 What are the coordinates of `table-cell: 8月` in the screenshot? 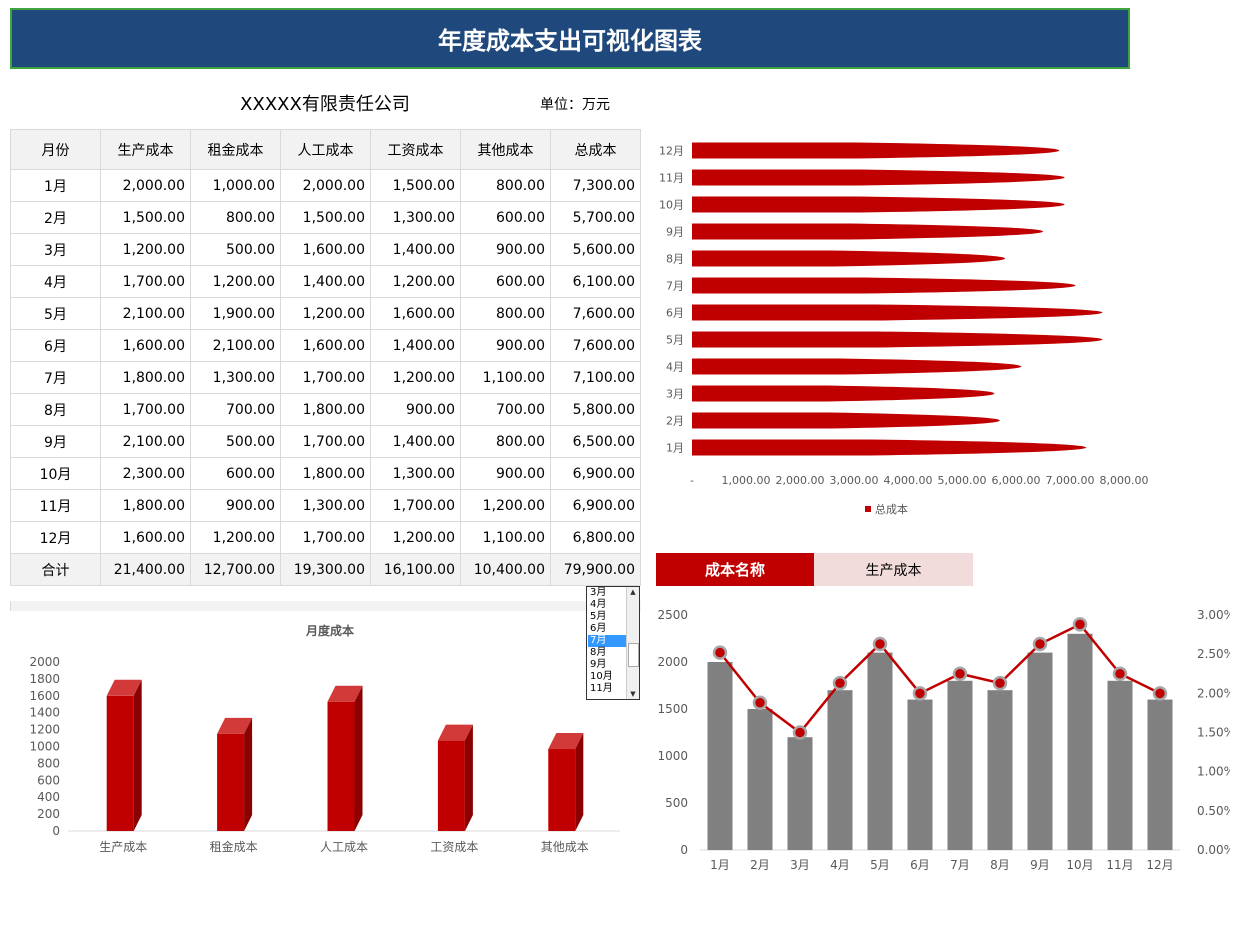 It's located at (55, 409).